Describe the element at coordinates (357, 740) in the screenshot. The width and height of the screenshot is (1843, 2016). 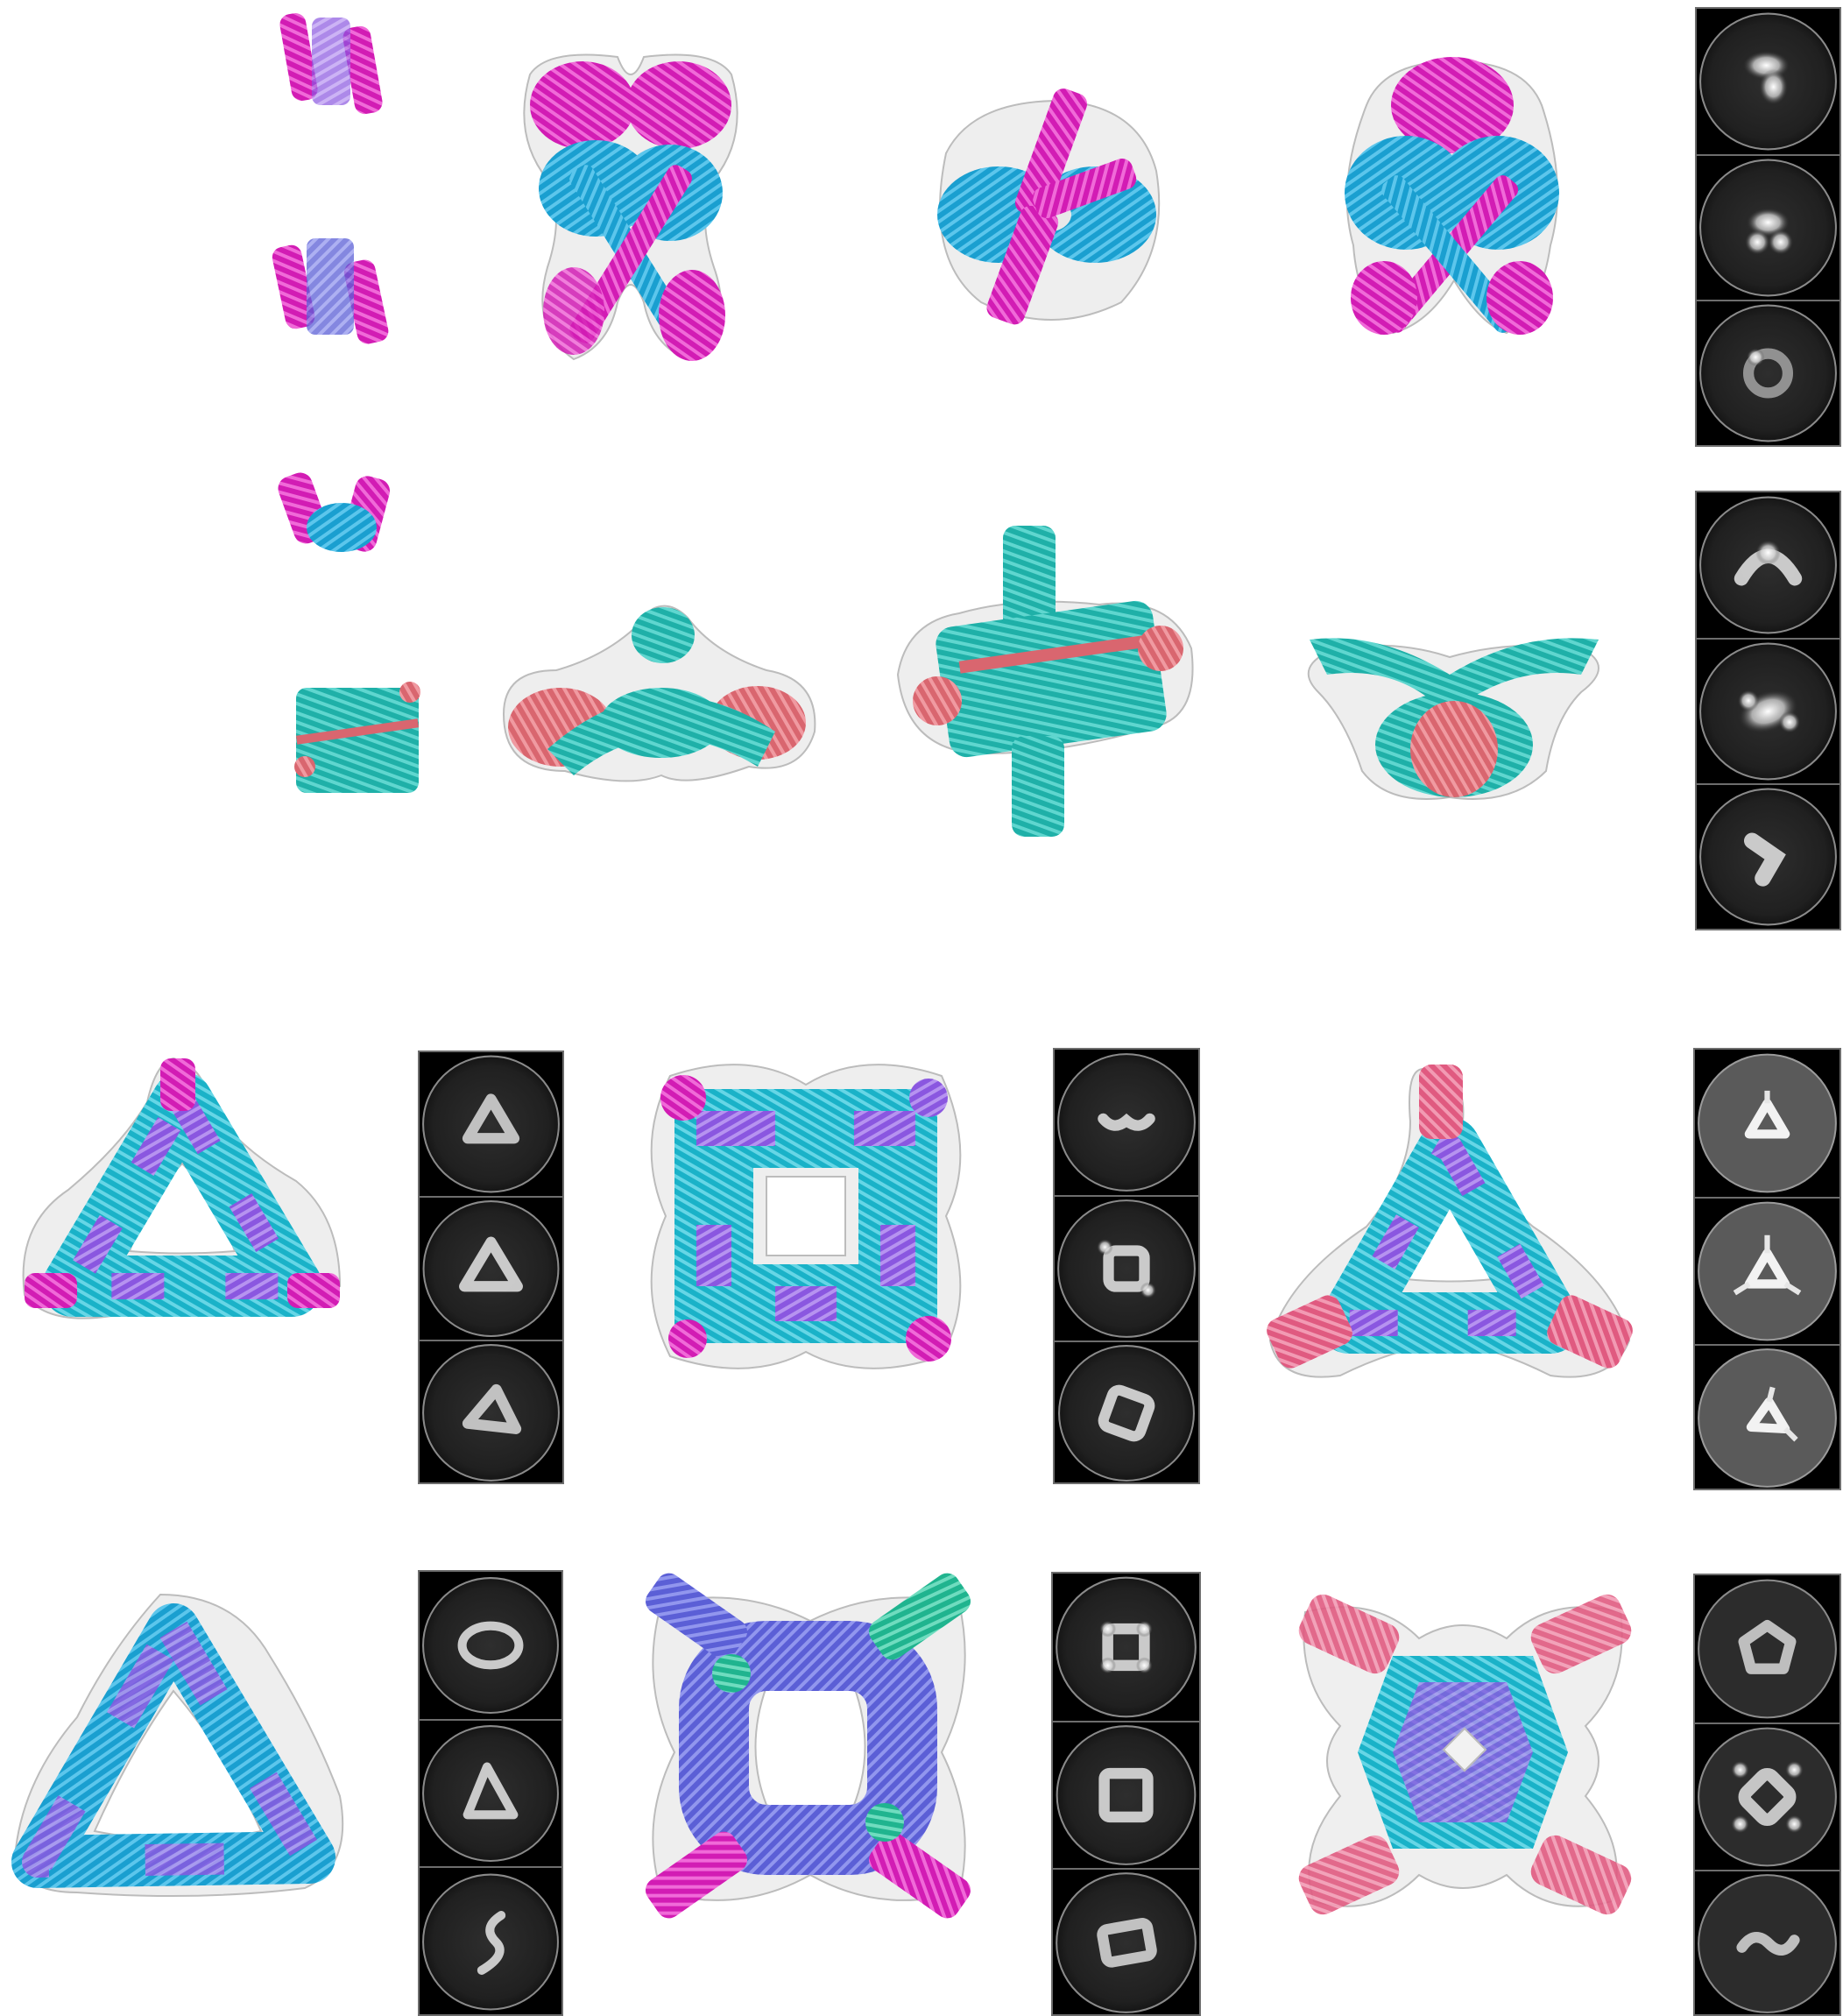
I see `heterodimer-thumbnail-bottom` at that location.